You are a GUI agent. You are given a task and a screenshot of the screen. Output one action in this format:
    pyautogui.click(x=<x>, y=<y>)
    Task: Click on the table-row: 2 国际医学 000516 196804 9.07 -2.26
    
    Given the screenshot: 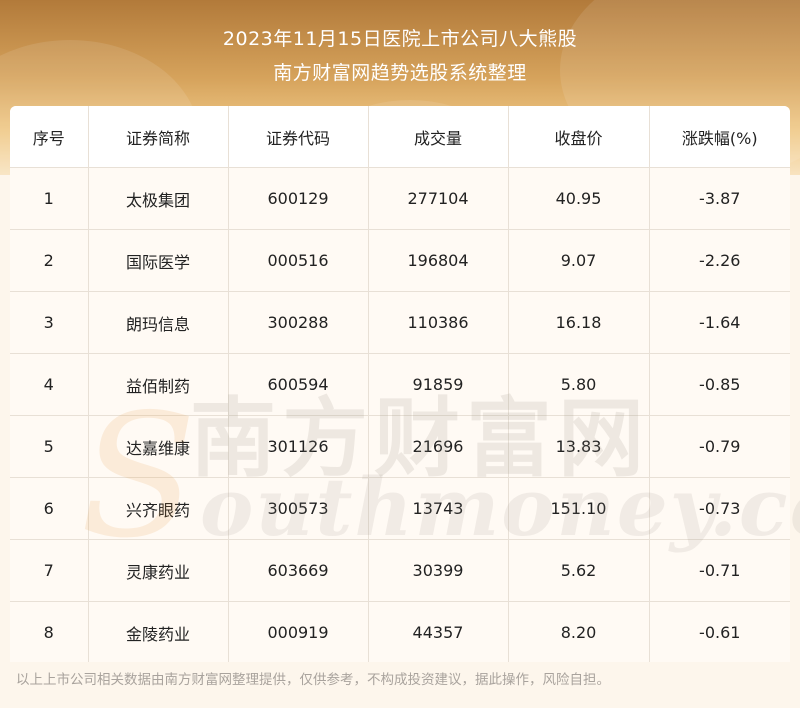 What is the action you would take?
    pyautogui.click(x=400, y=260)
    